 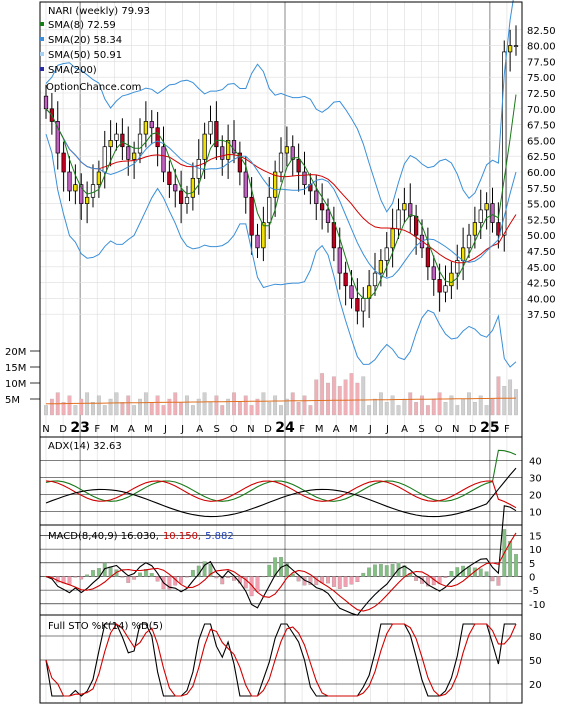 What do you see at coordinates (535, 462) in the screenshot?
I see `indicator-tick-label: 40` at bounding box center [535, 462].